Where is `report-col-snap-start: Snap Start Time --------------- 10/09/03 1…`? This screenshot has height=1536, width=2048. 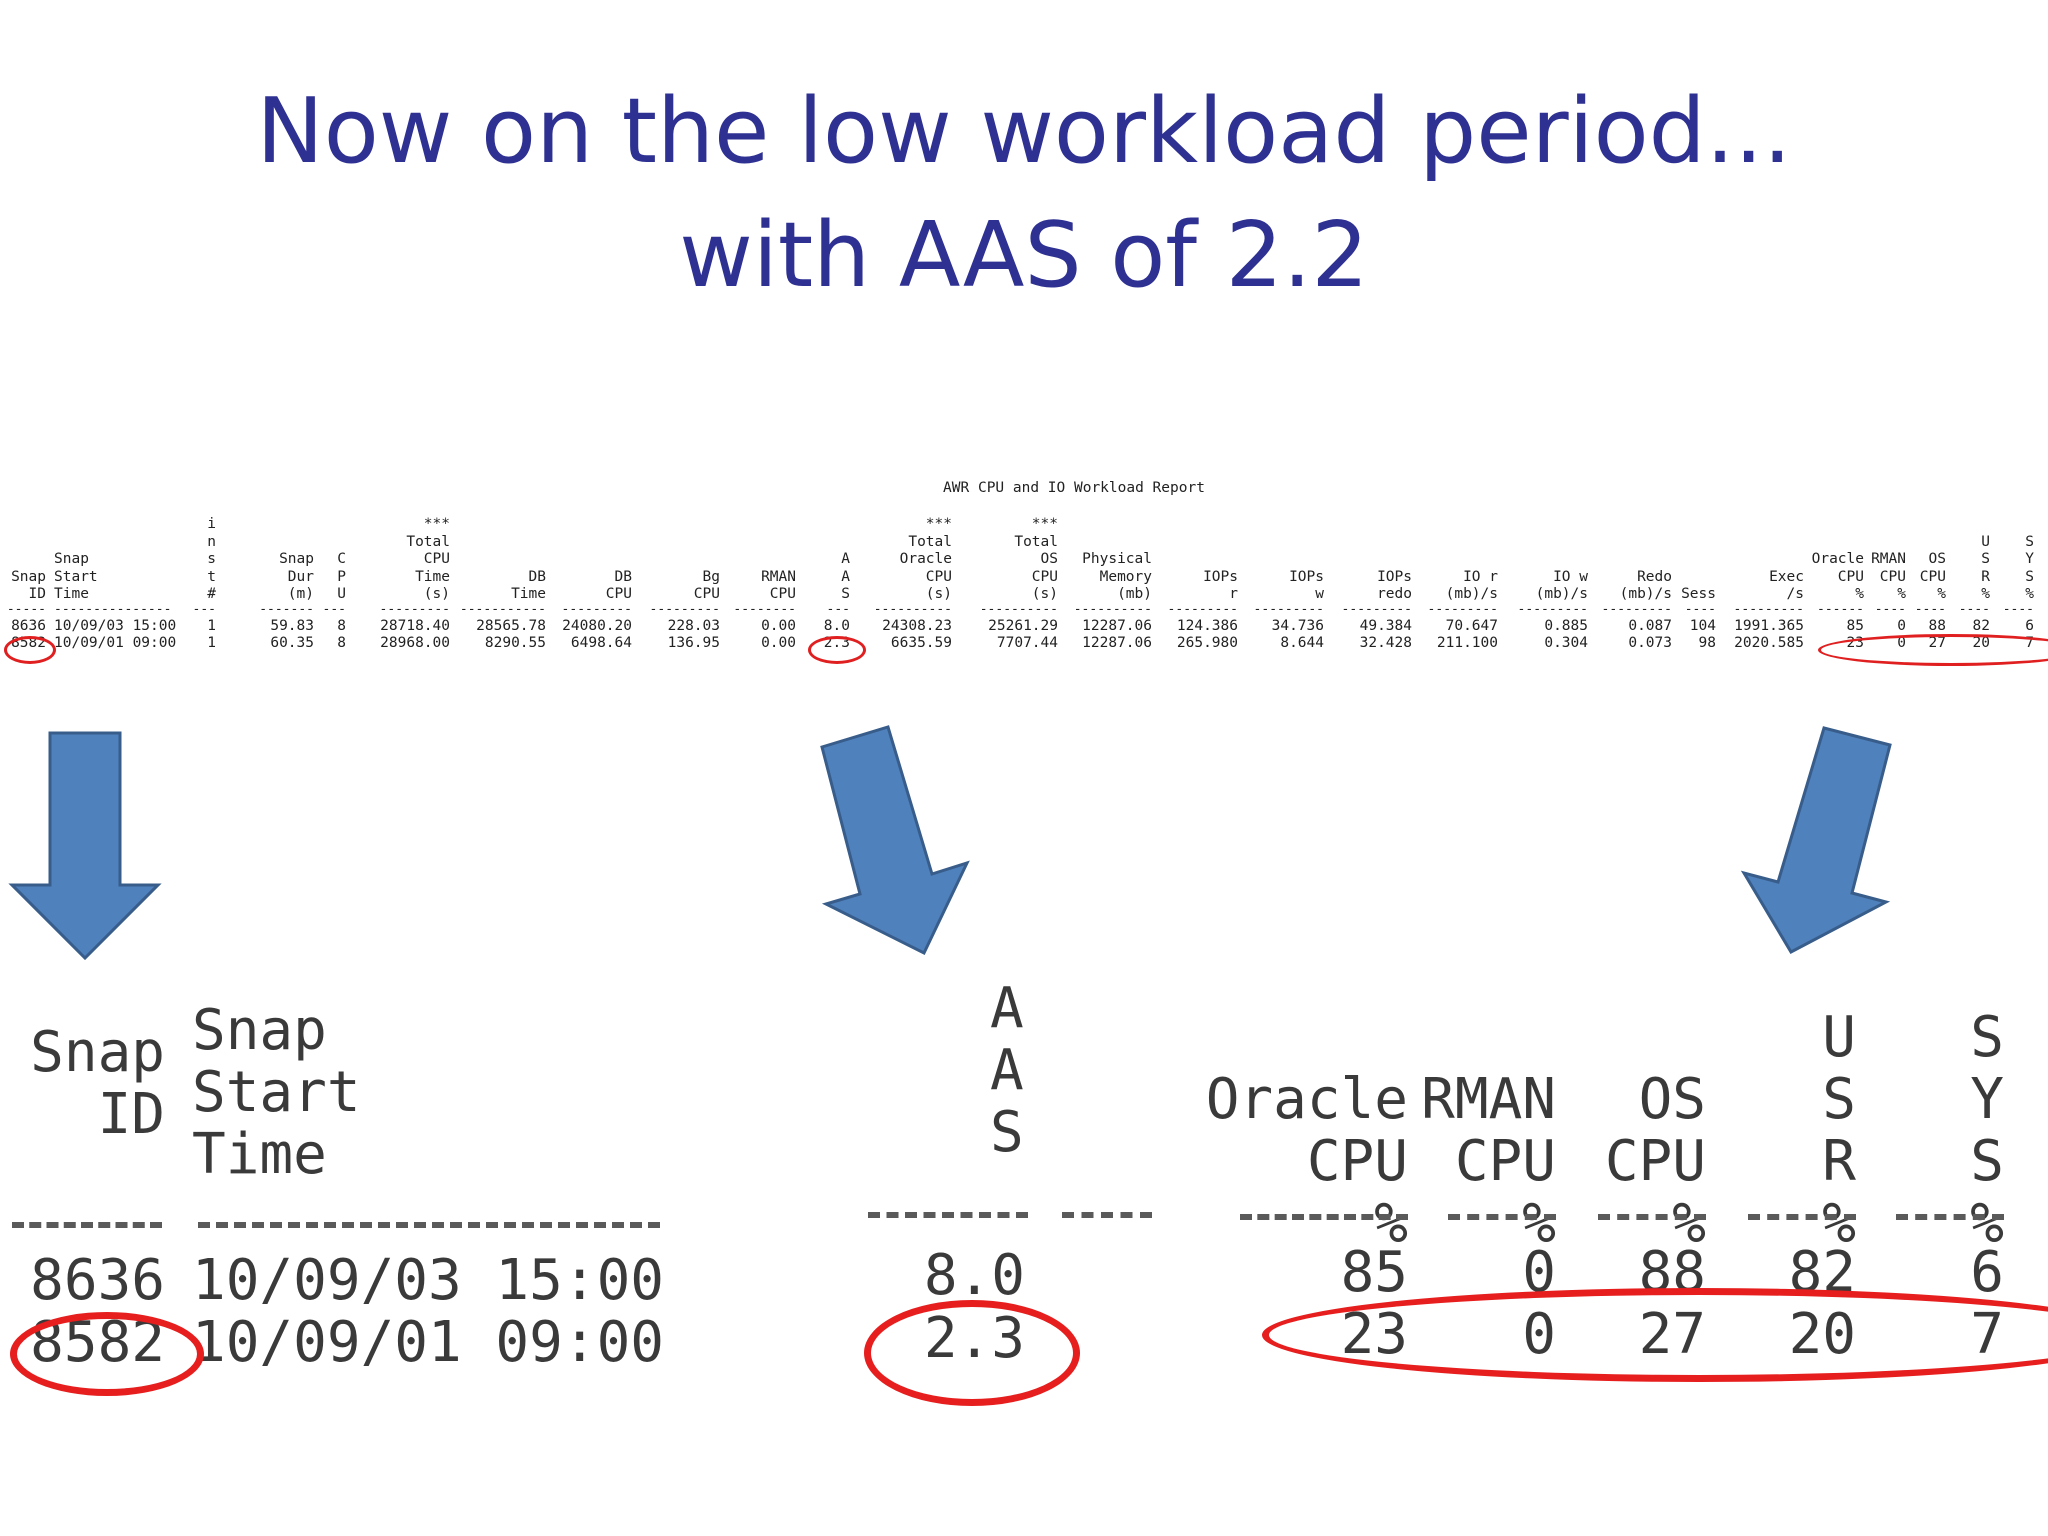 report-col-snap-start: Snap Start Time --------------- 10/09/03 1… is located at coordinates (115, 584).